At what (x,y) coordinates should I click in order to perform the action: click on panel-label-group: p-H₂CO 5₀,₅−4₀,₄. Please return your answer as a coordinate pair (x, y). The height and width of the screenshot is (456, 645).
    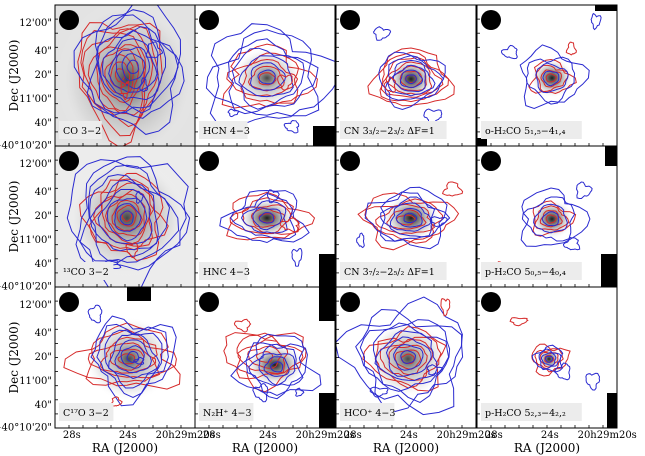
    Looking at the image, I should click on (531, 271).